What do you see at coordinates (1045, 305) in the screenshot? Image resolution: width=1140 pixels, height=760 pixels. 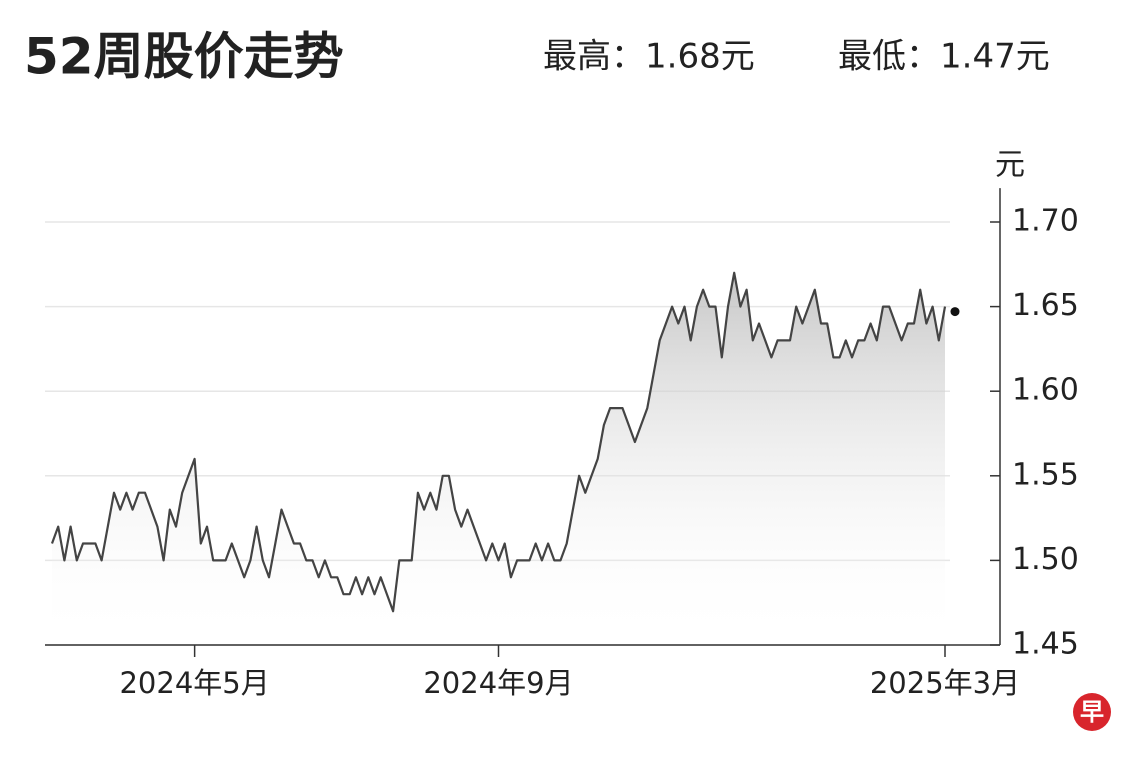 I see `y-tick-label: 1.65` at bounding box center [1045, 305].